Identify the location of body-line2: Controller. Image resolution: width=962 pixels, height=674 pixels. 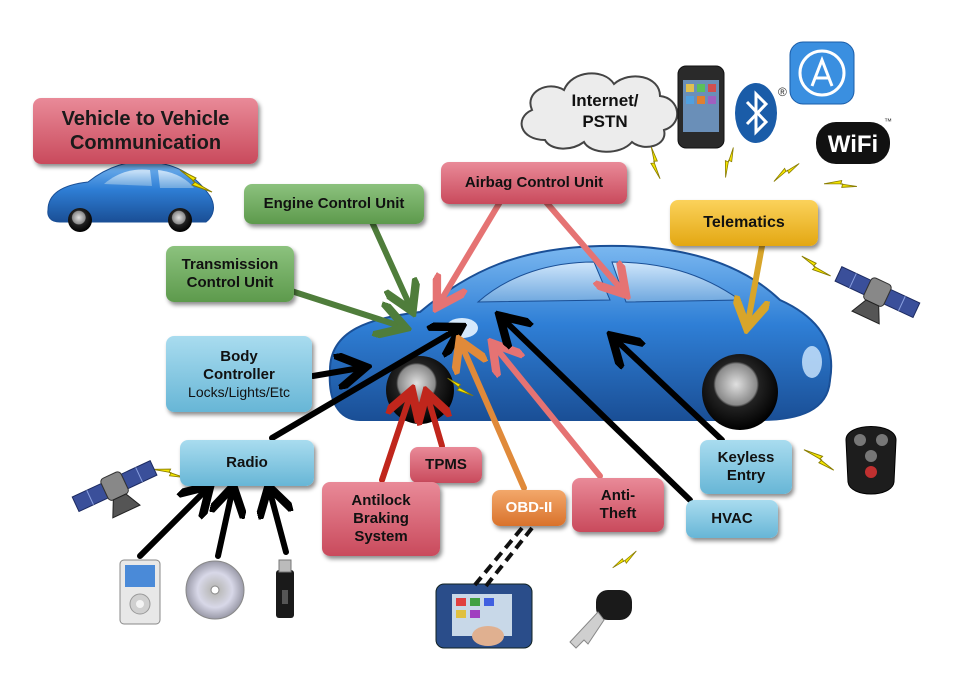
(239, 374).